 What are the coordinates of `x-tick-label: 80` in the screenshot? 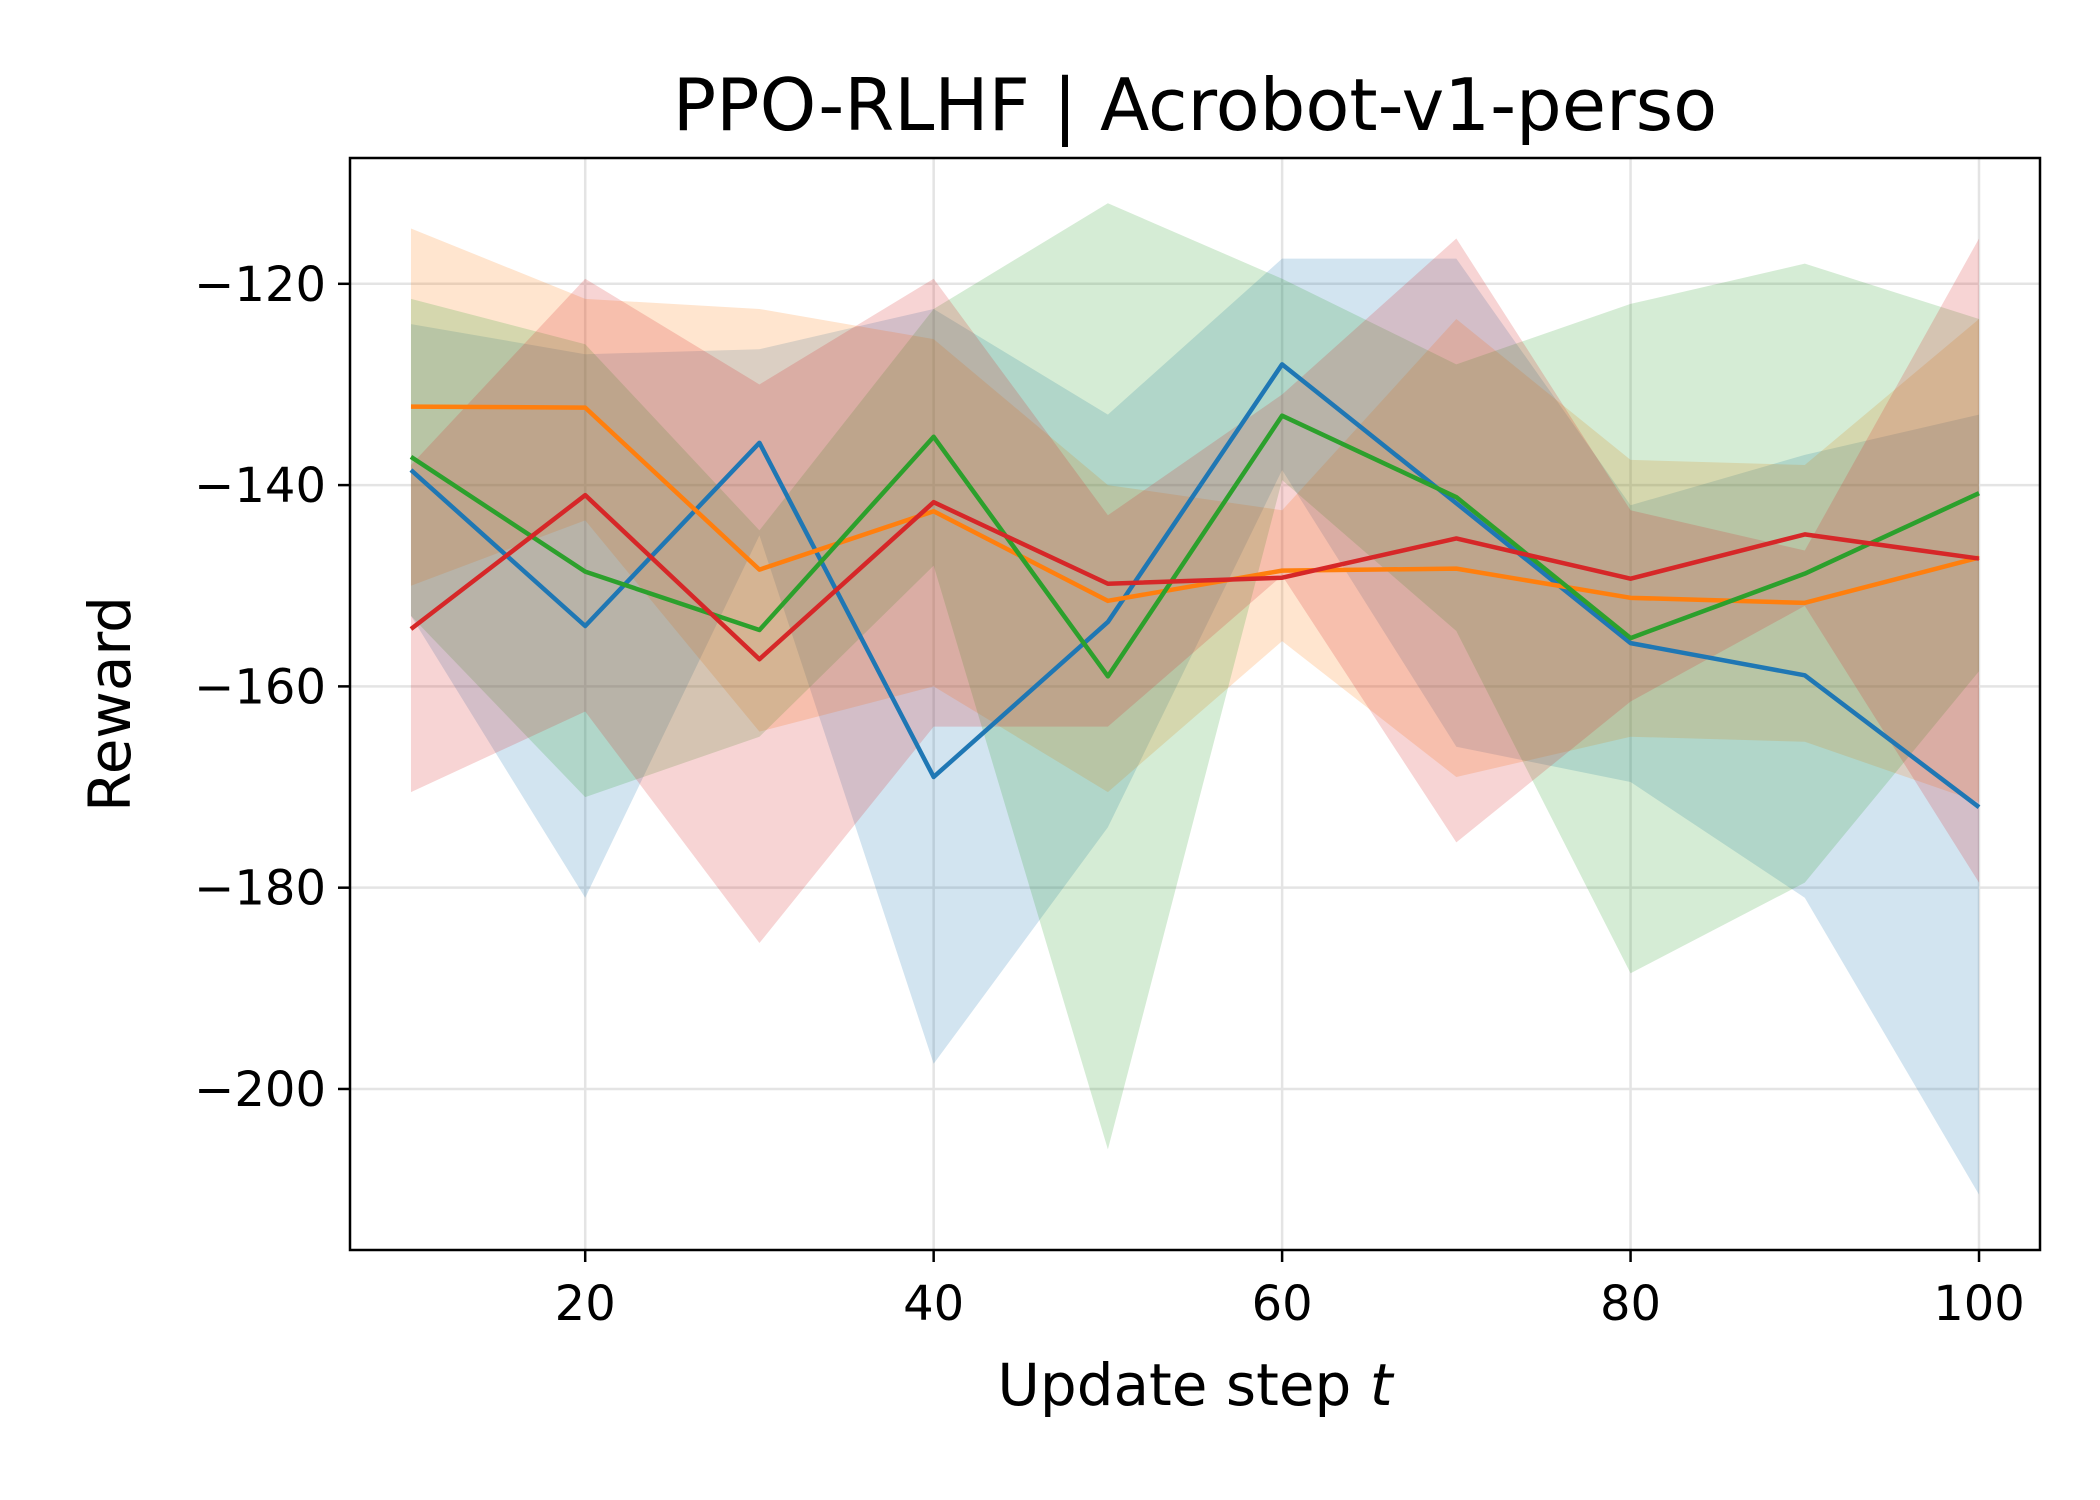 It's located at (1630, 1304).